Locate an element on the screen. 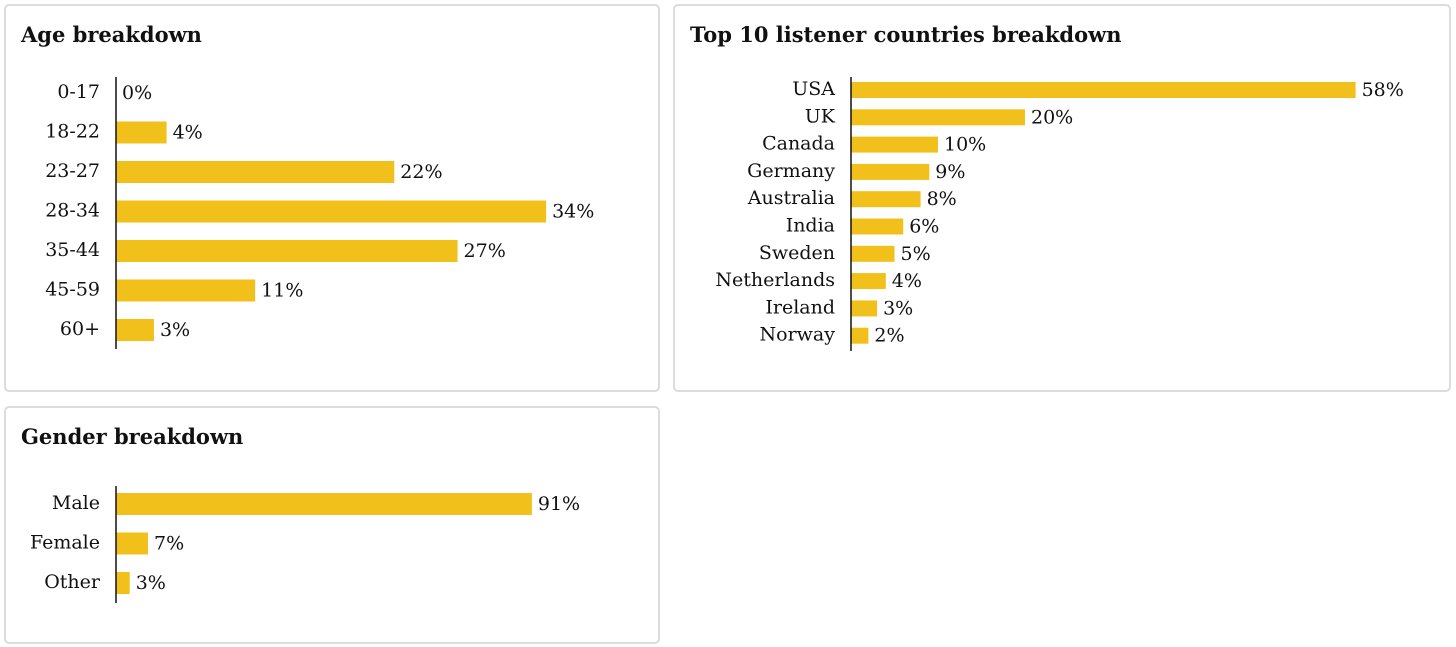 The image size is (1456, 647). data-label: 9% is located at coordinates (950, 172).